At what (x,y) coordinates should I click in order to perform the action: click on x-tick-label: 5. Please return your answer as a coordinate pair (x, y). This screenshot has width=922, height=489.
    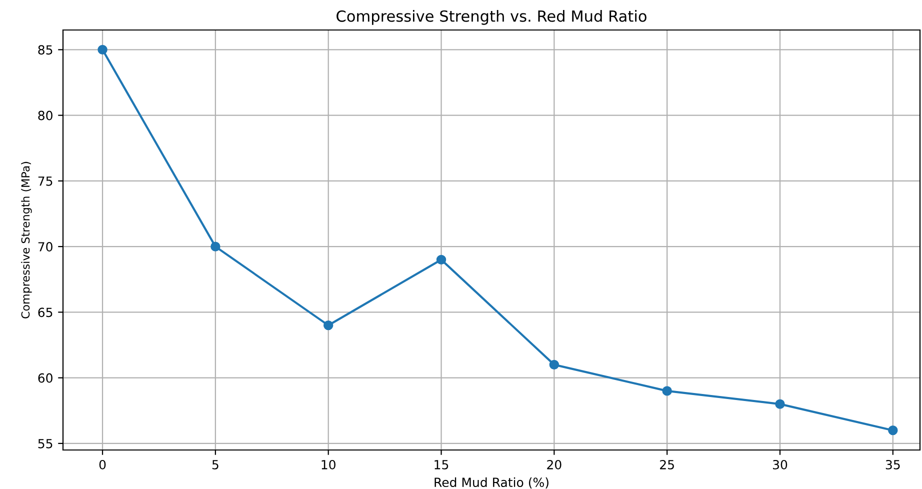
    Looking at the image, I should click on (215, 465).